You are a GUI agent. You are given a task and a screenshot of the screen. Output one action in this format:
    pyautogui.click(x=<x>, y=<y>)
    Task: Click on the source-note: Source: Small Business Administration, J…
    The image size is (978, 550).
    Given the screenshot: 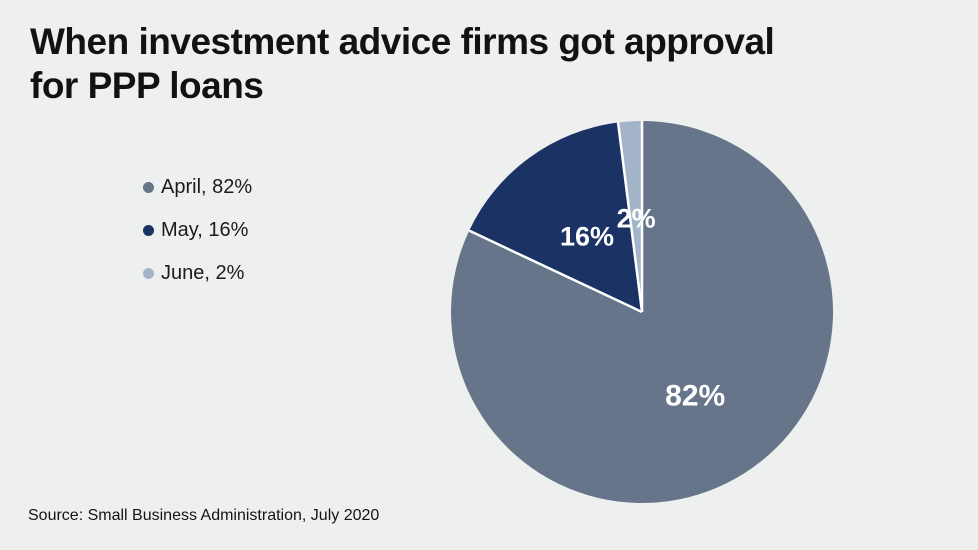 What is the action you would take?
    pyautogui.click(x=204, y=515)
    